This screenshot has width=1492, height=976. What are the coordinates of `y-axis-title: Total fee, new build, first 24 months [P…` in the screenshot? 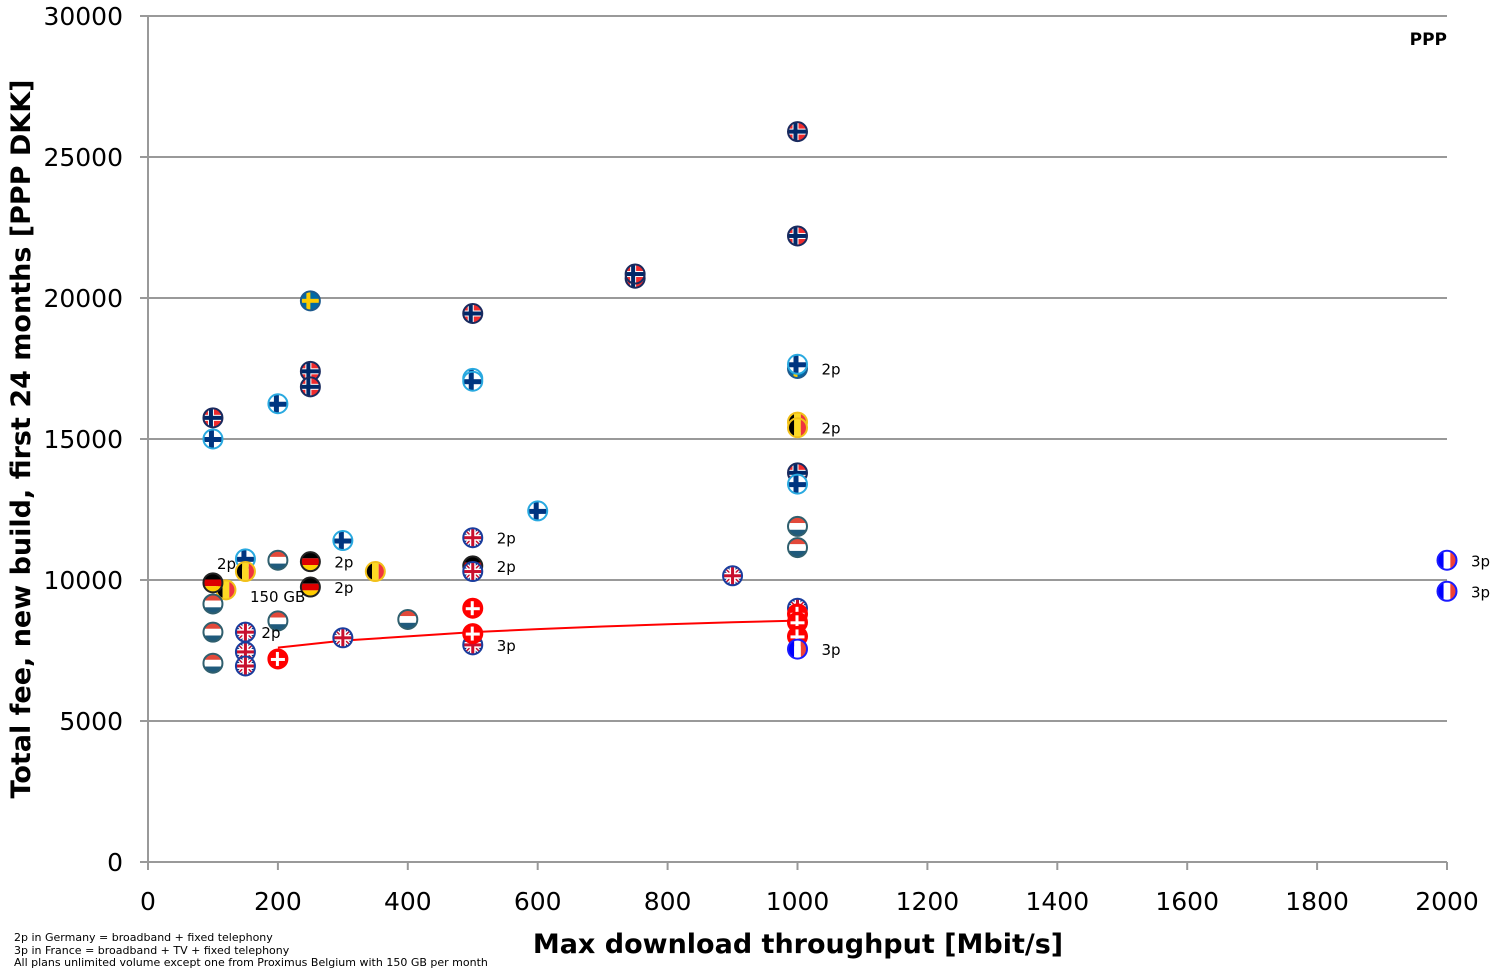 It's located at (21, 439).